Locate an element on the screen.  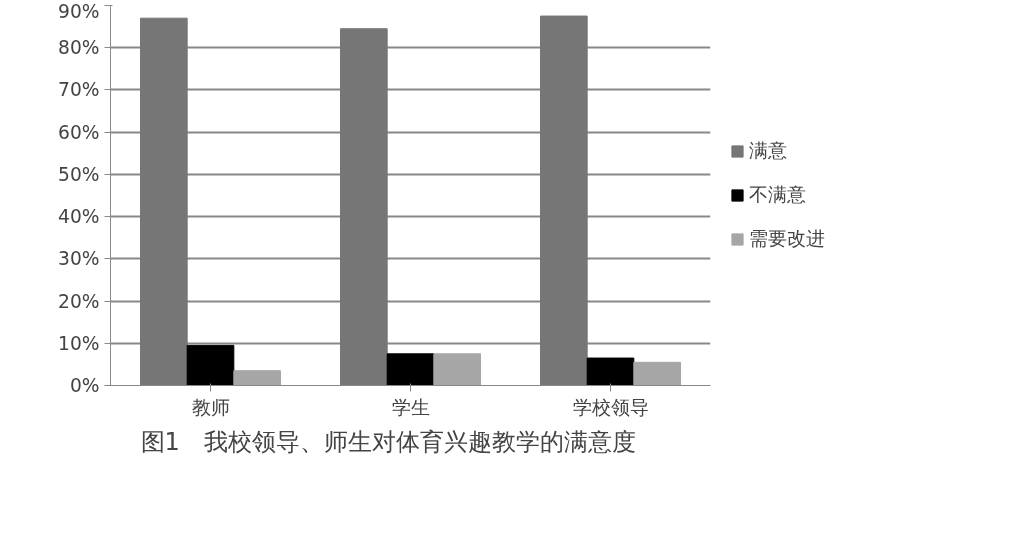
y-tick-label: 60% is located at coordinates (79, 132).